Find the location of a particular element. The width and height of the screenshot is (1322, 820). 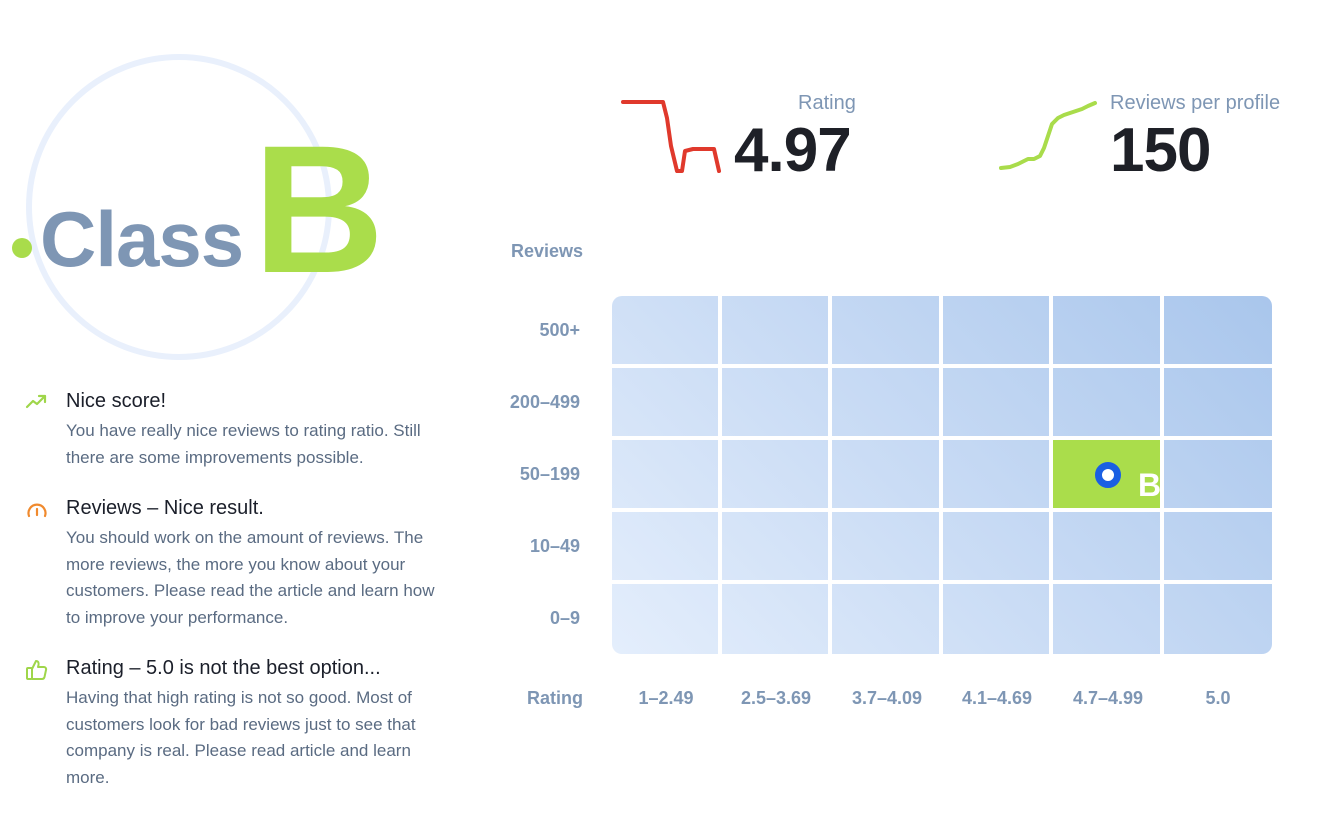

current-position-marker is located at coordinates (1108, 475).